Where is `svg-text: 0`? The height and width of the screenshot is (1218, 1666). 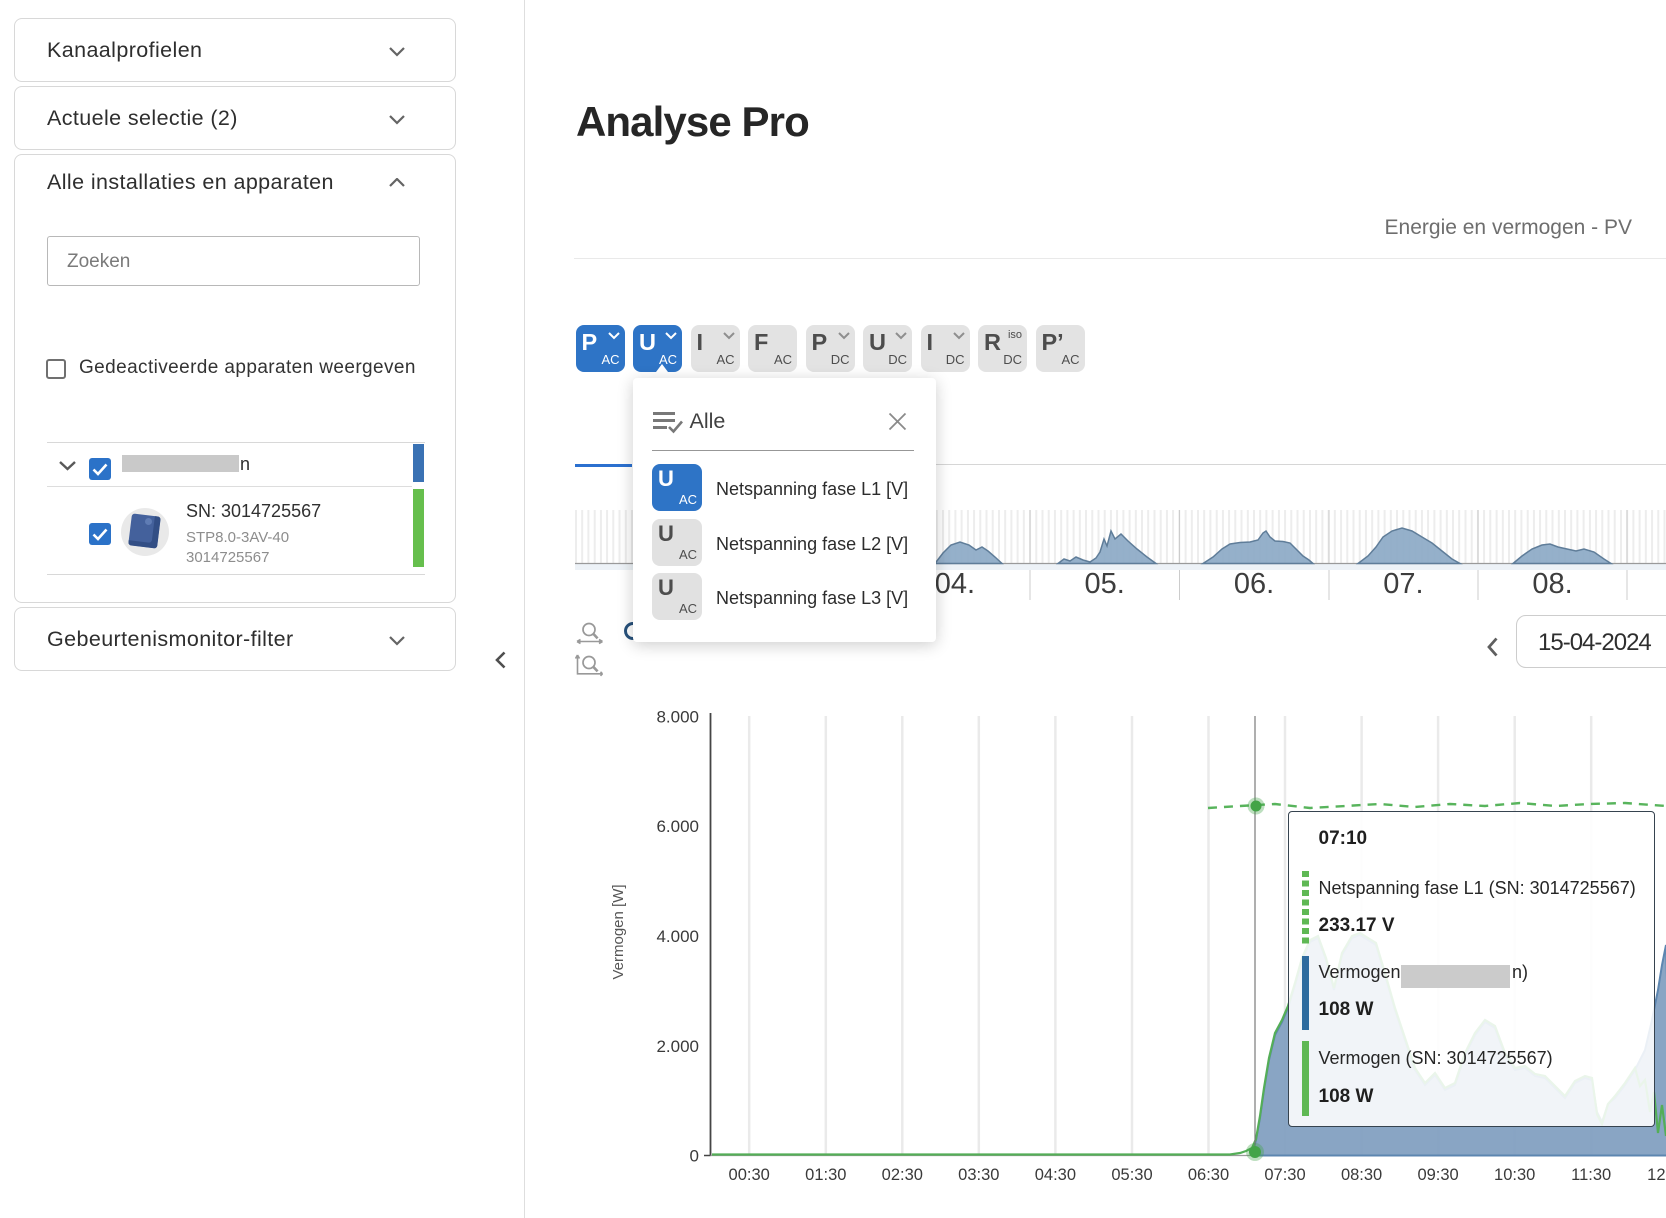 svg-text: 0 is located at coordinates (694, 1156).